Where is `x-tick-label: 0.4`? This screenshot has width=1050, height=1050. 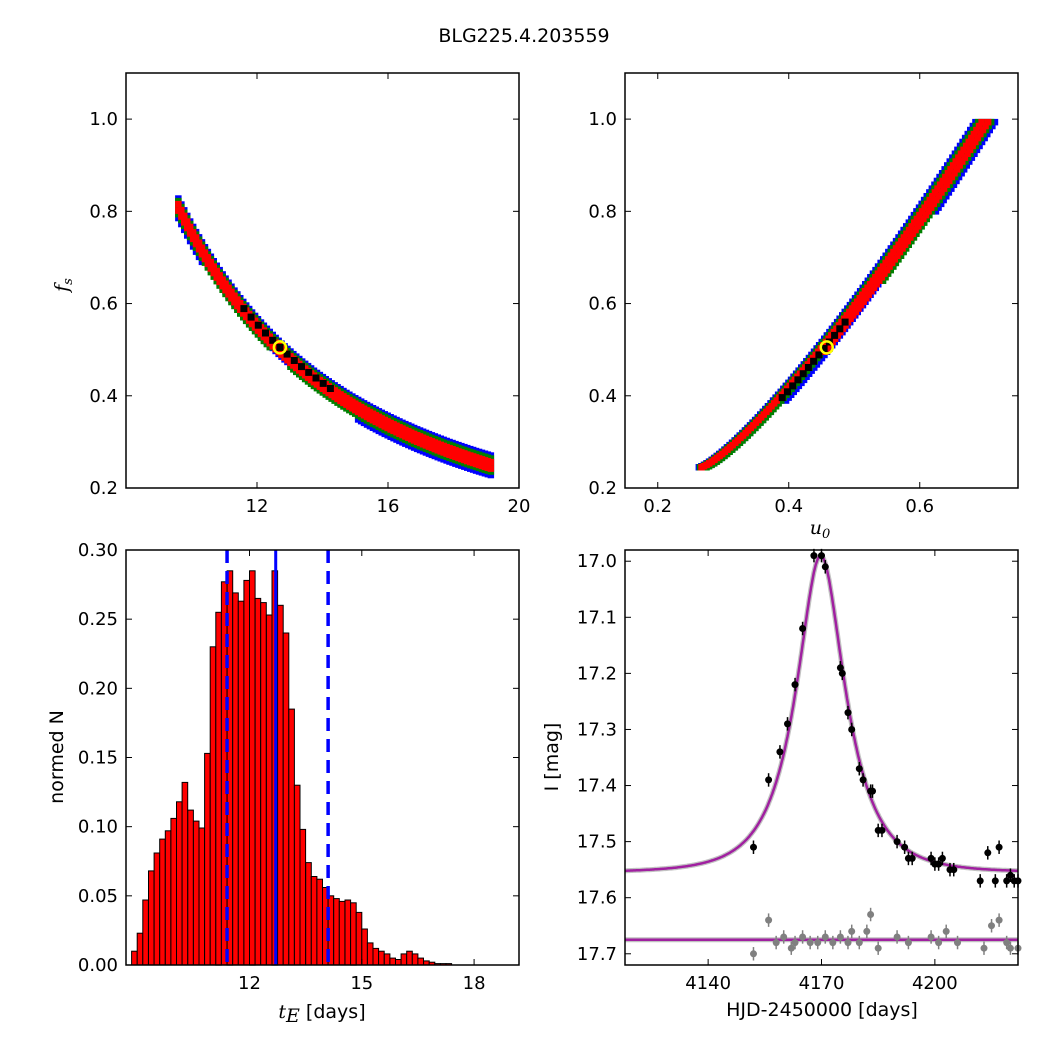
x-tick-label: 0.4 is located at coordinates (788, 506).